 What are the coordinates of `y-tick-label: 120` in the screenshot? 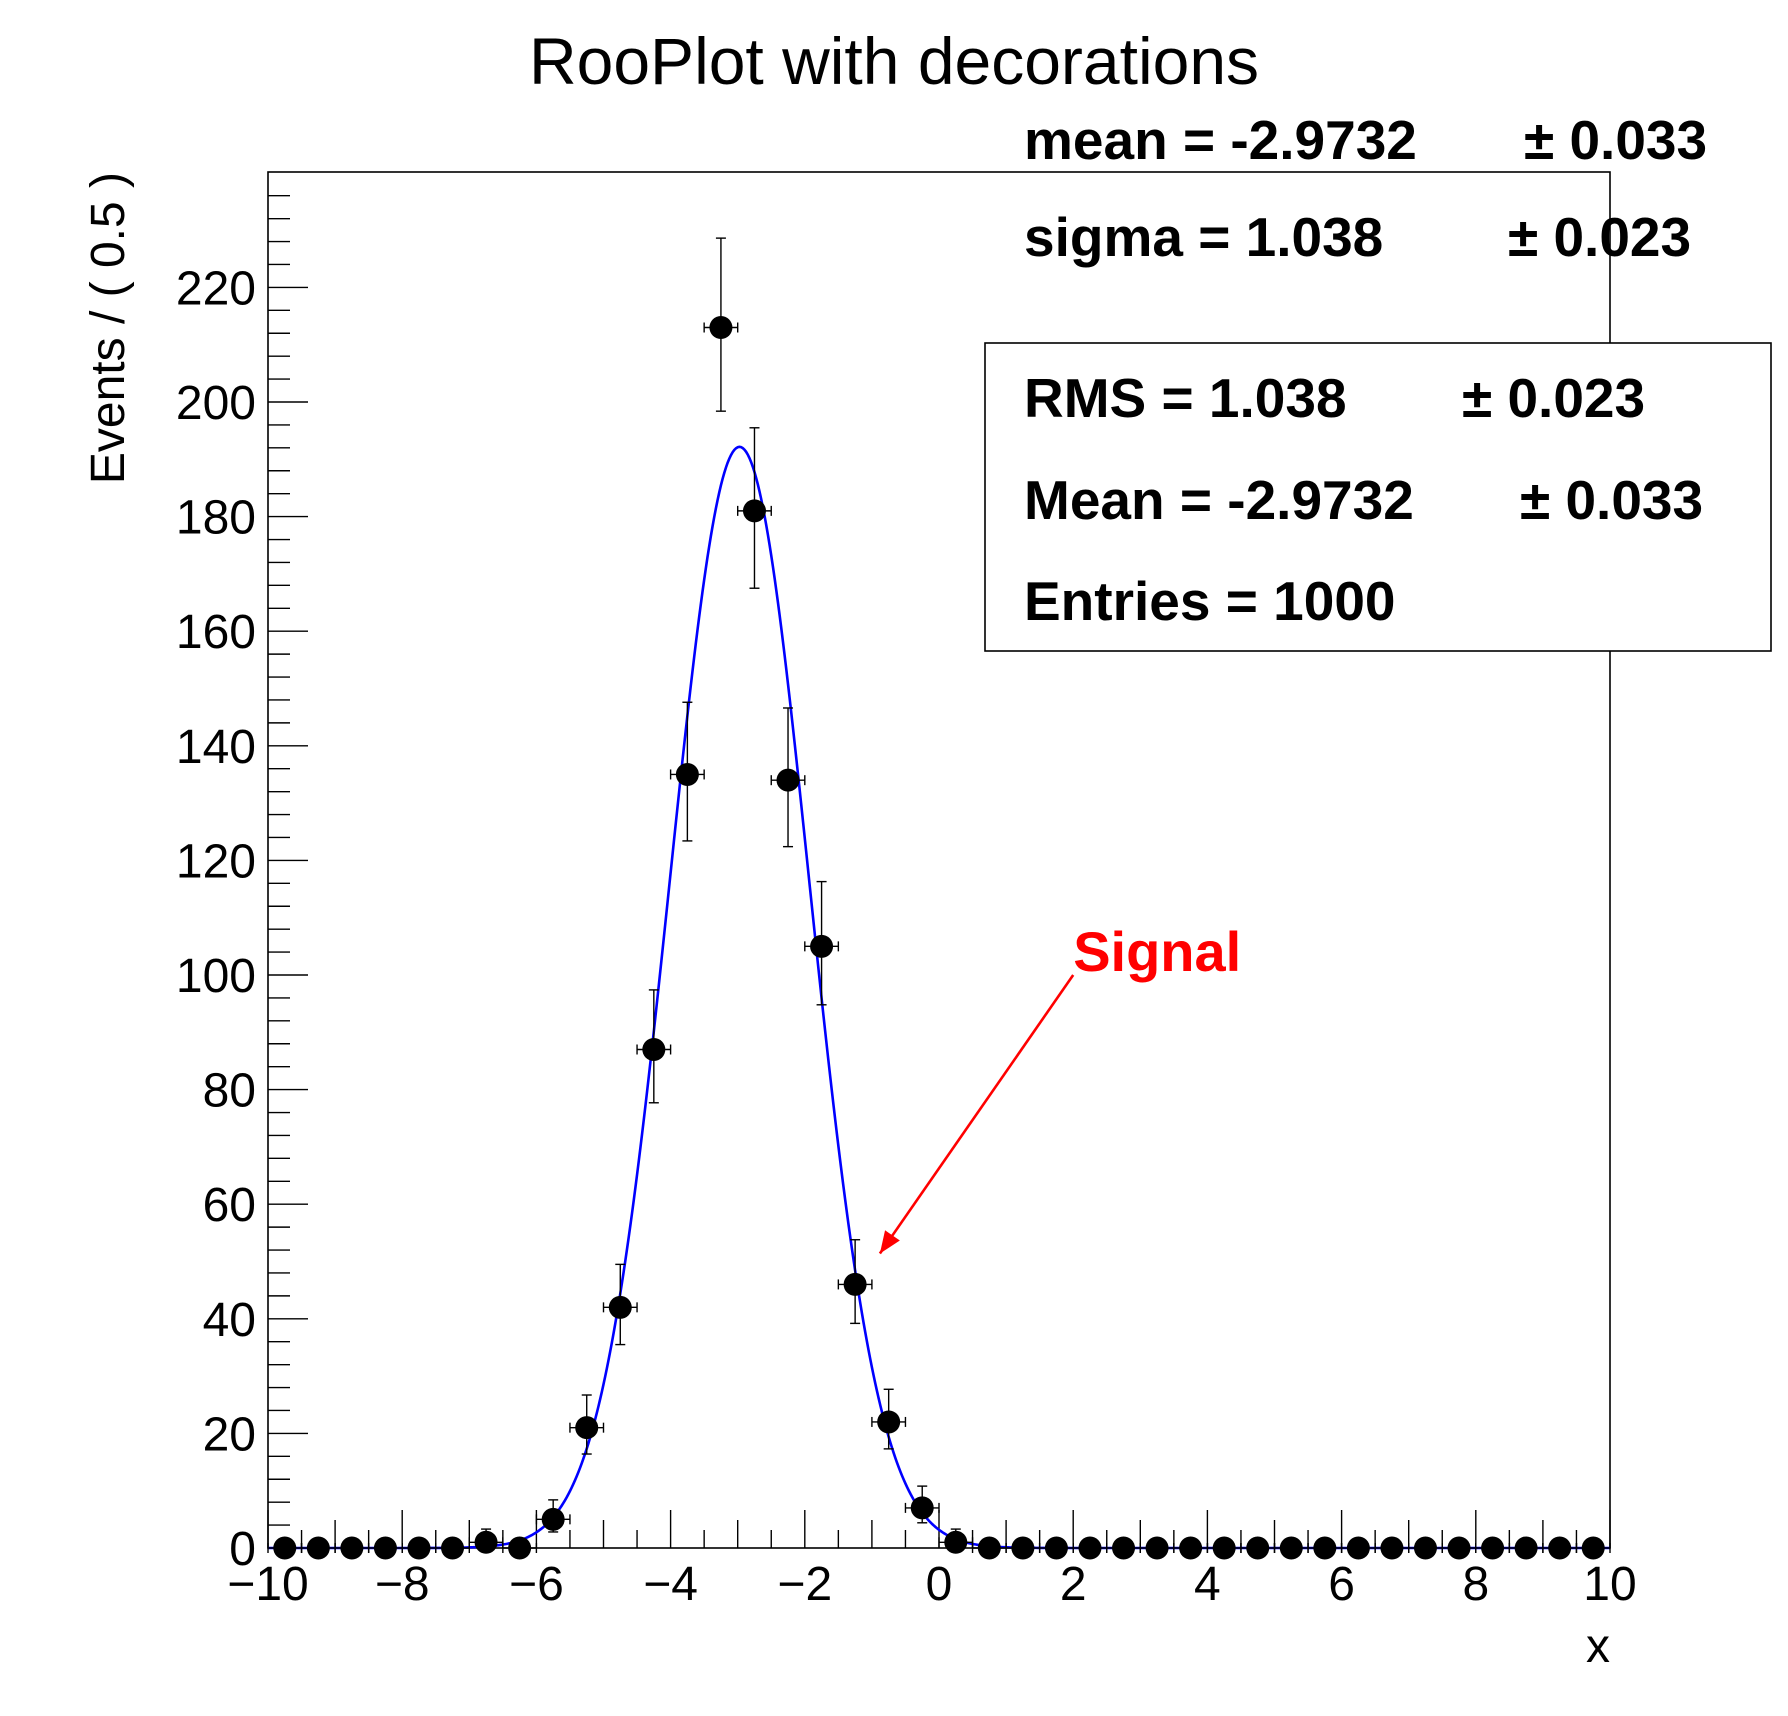 It's located at (216, 861).